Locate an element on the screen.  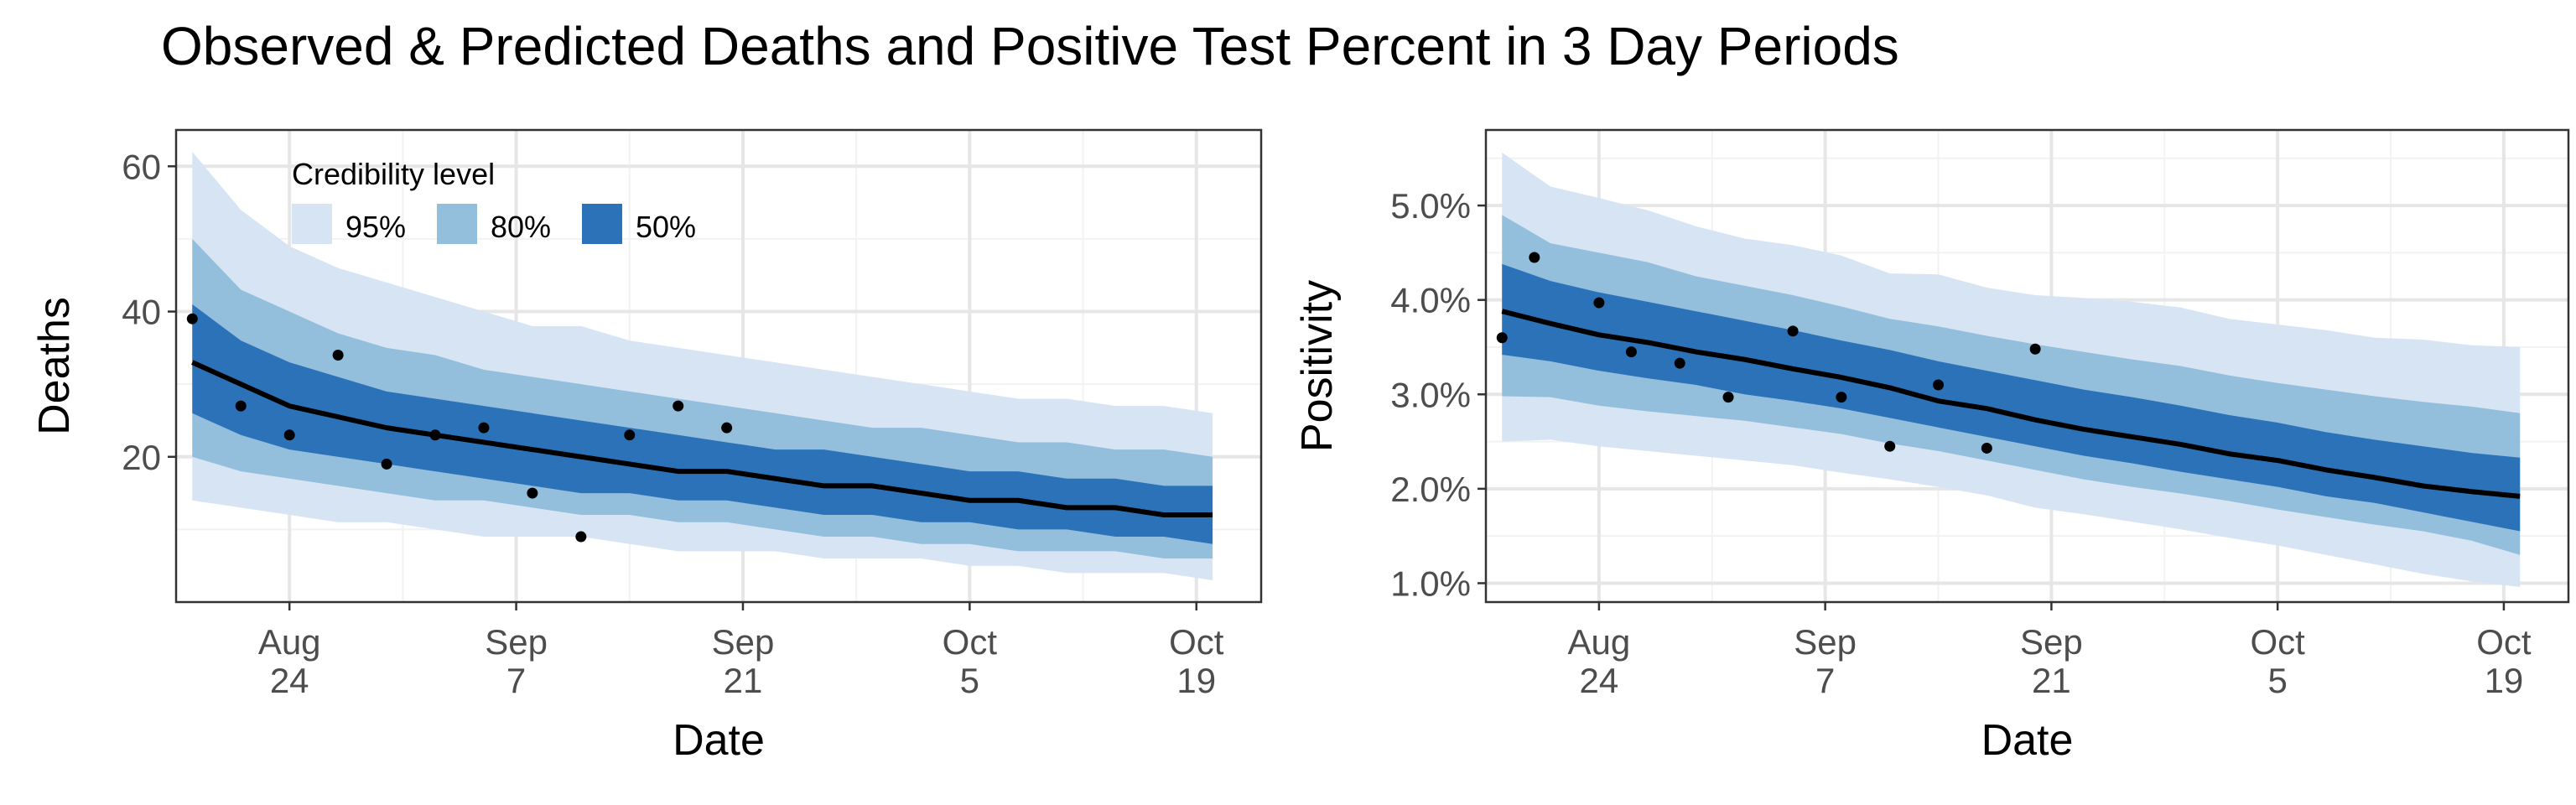
y-tick-label: 4.0% is located at coordinates (1430, 300).